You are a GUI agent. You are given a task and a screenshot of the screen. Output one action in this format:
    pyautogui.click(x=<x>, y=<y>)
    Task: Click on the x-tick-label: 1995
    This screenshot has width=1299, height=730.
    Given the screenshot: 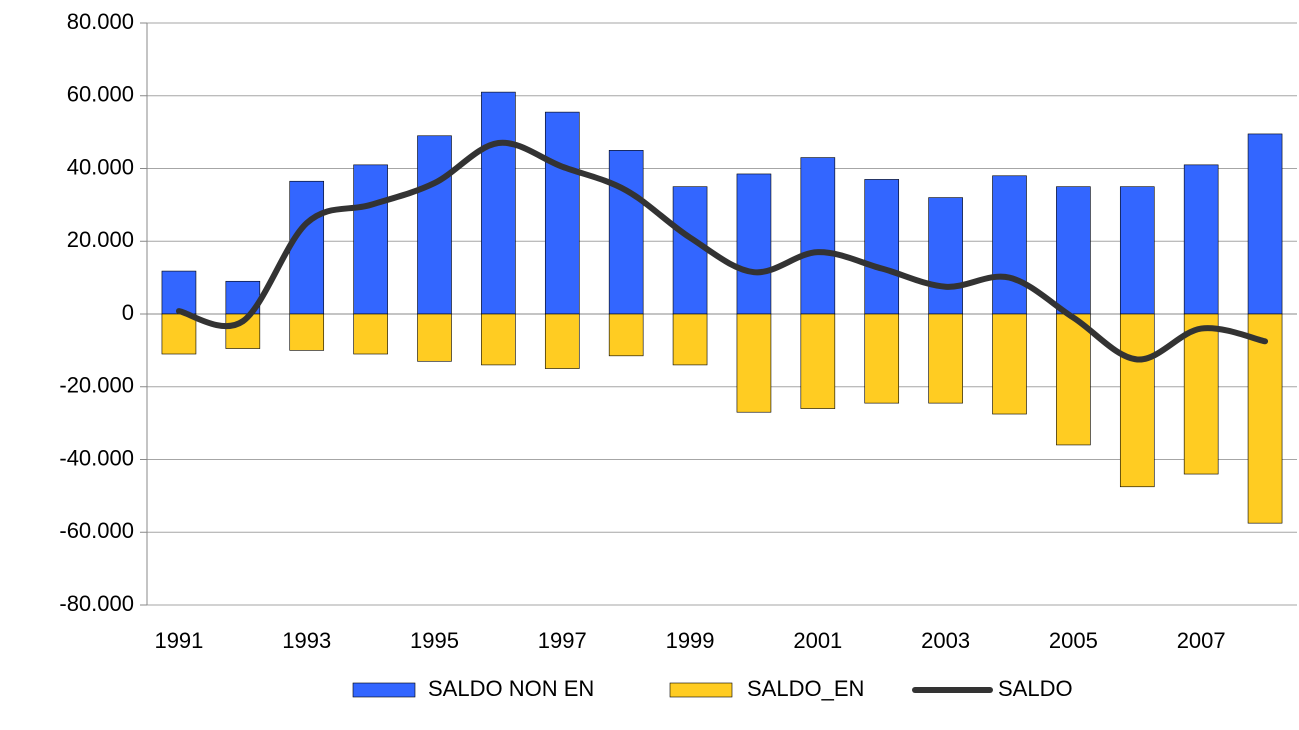 What is the action you would take?
    pyautogui.click(x=434, y=640)
    